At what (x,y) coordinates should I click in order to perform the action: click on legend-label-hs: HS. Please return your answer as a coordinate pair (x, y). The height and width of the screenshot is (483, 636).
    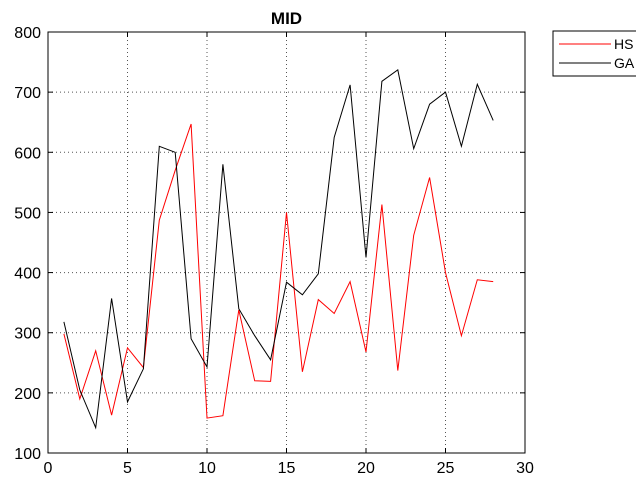
    Looking at the image, I should click on (623, 44).